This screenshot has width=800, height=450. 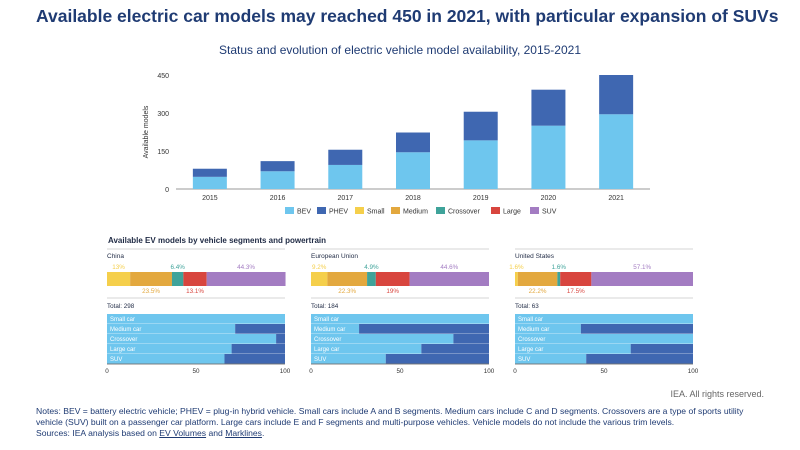 What do you see at coordinates (345, 198) in the screenshot?
I see `x-tick-label: 2017` at bounding box center [345, 198].